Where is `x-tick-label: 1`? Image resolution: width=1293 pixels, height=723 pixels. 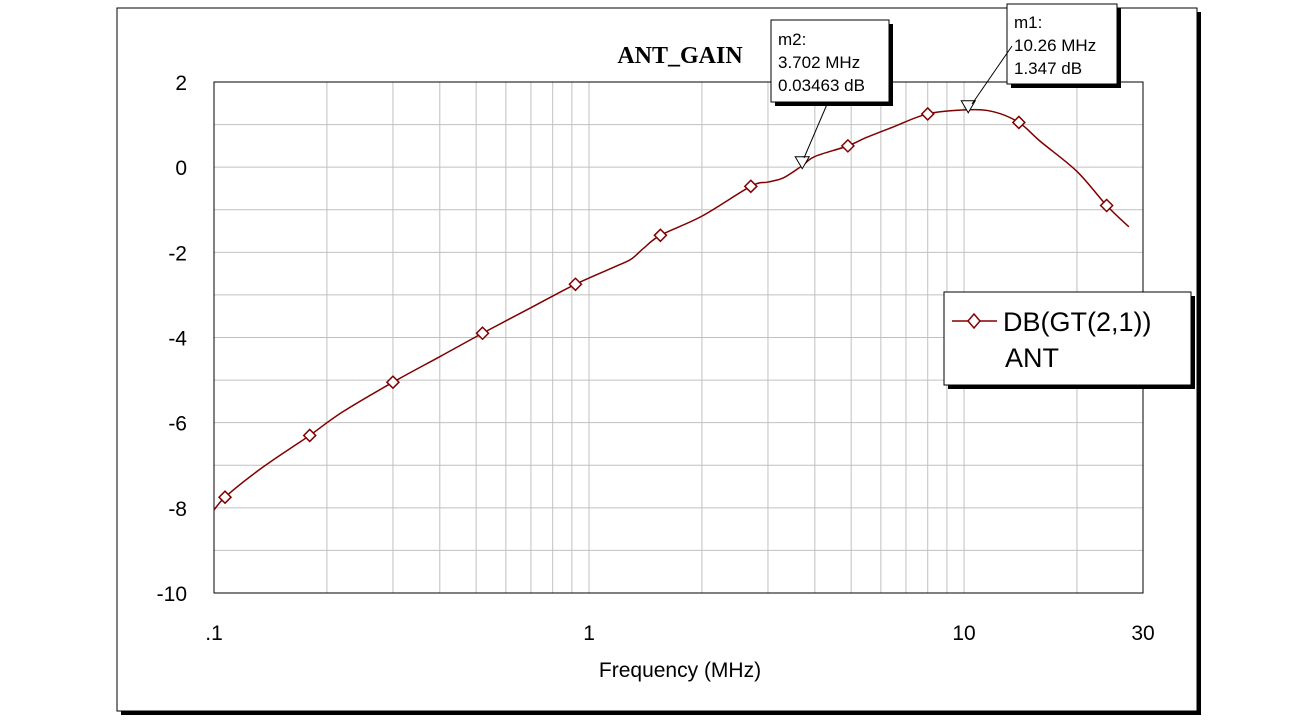
x-tick-label: 1 is located at coordinates (589, 633).